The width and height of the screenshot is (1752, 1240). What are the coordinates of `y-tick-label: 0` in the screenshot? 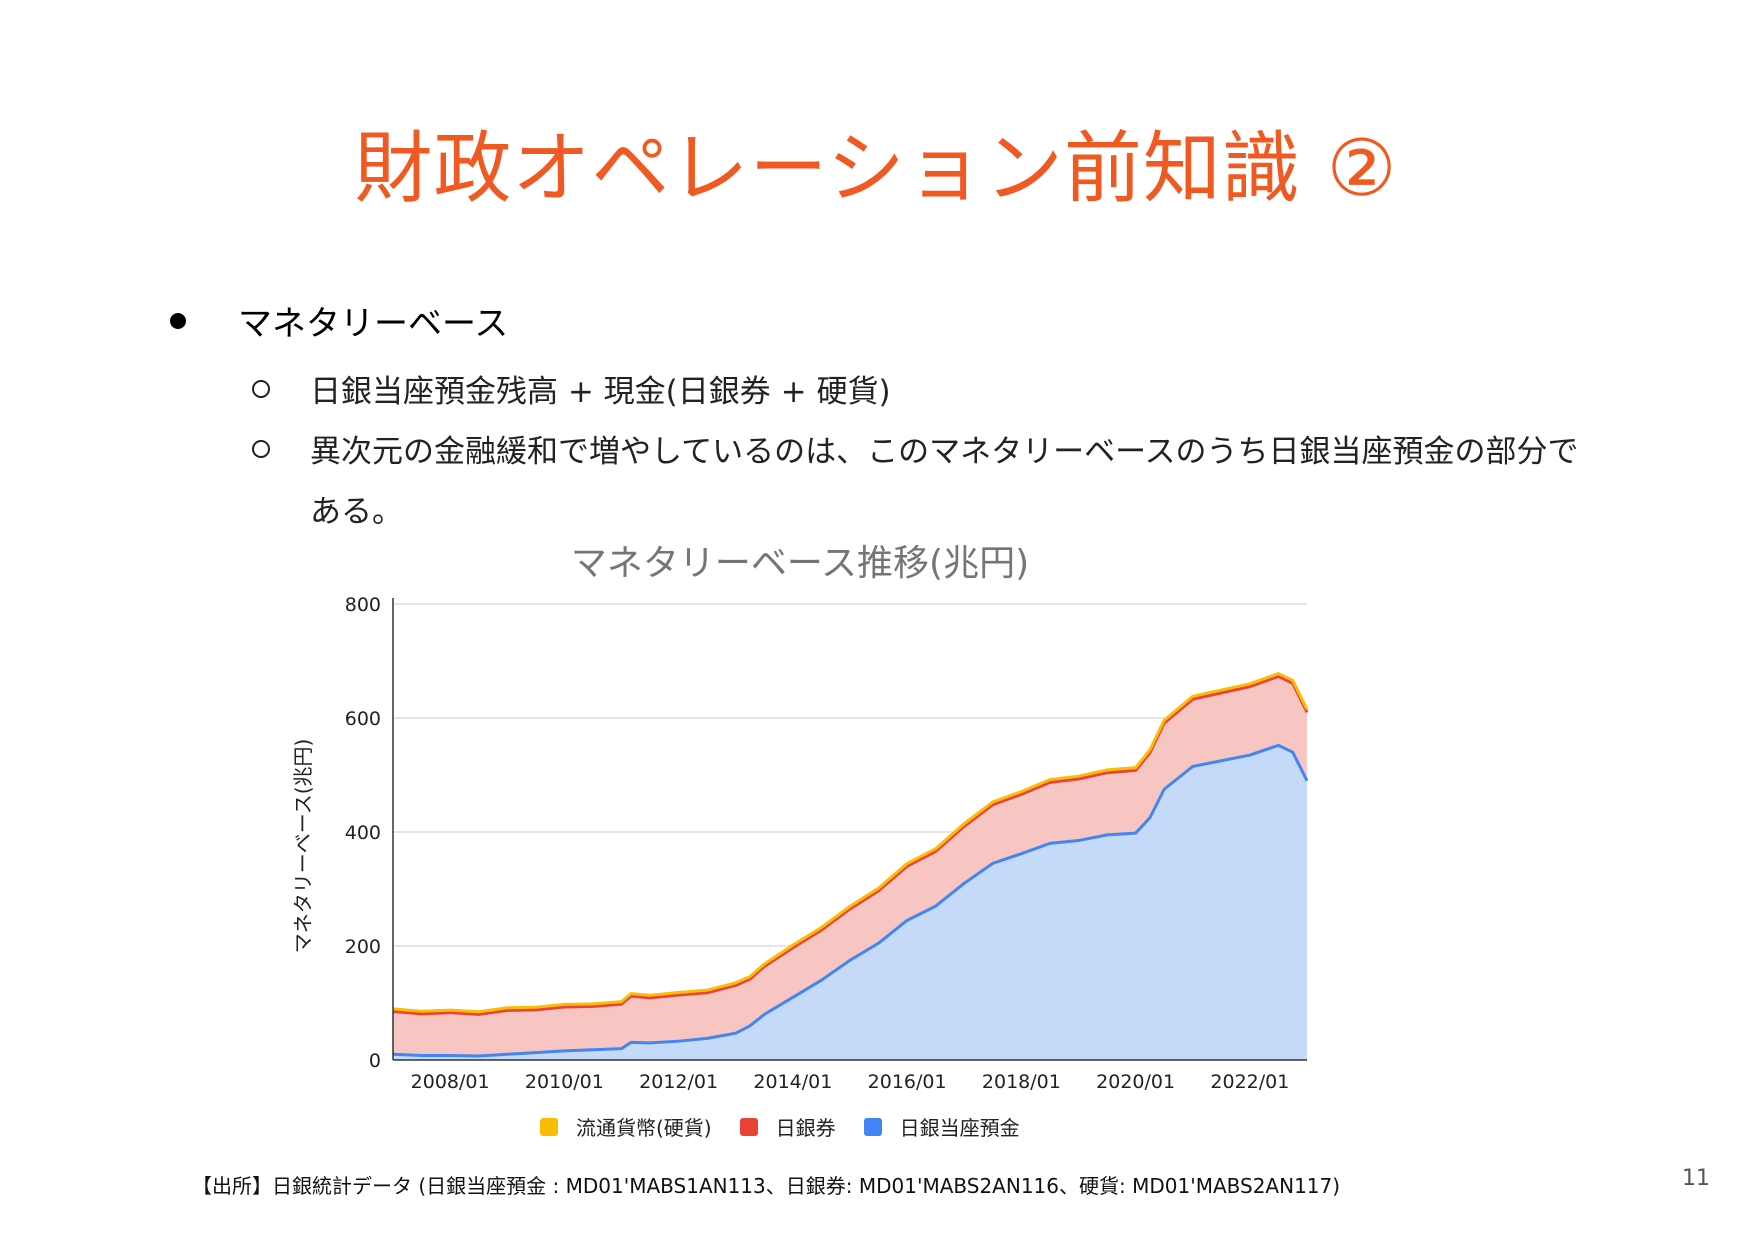 It's located at (375, 1061).